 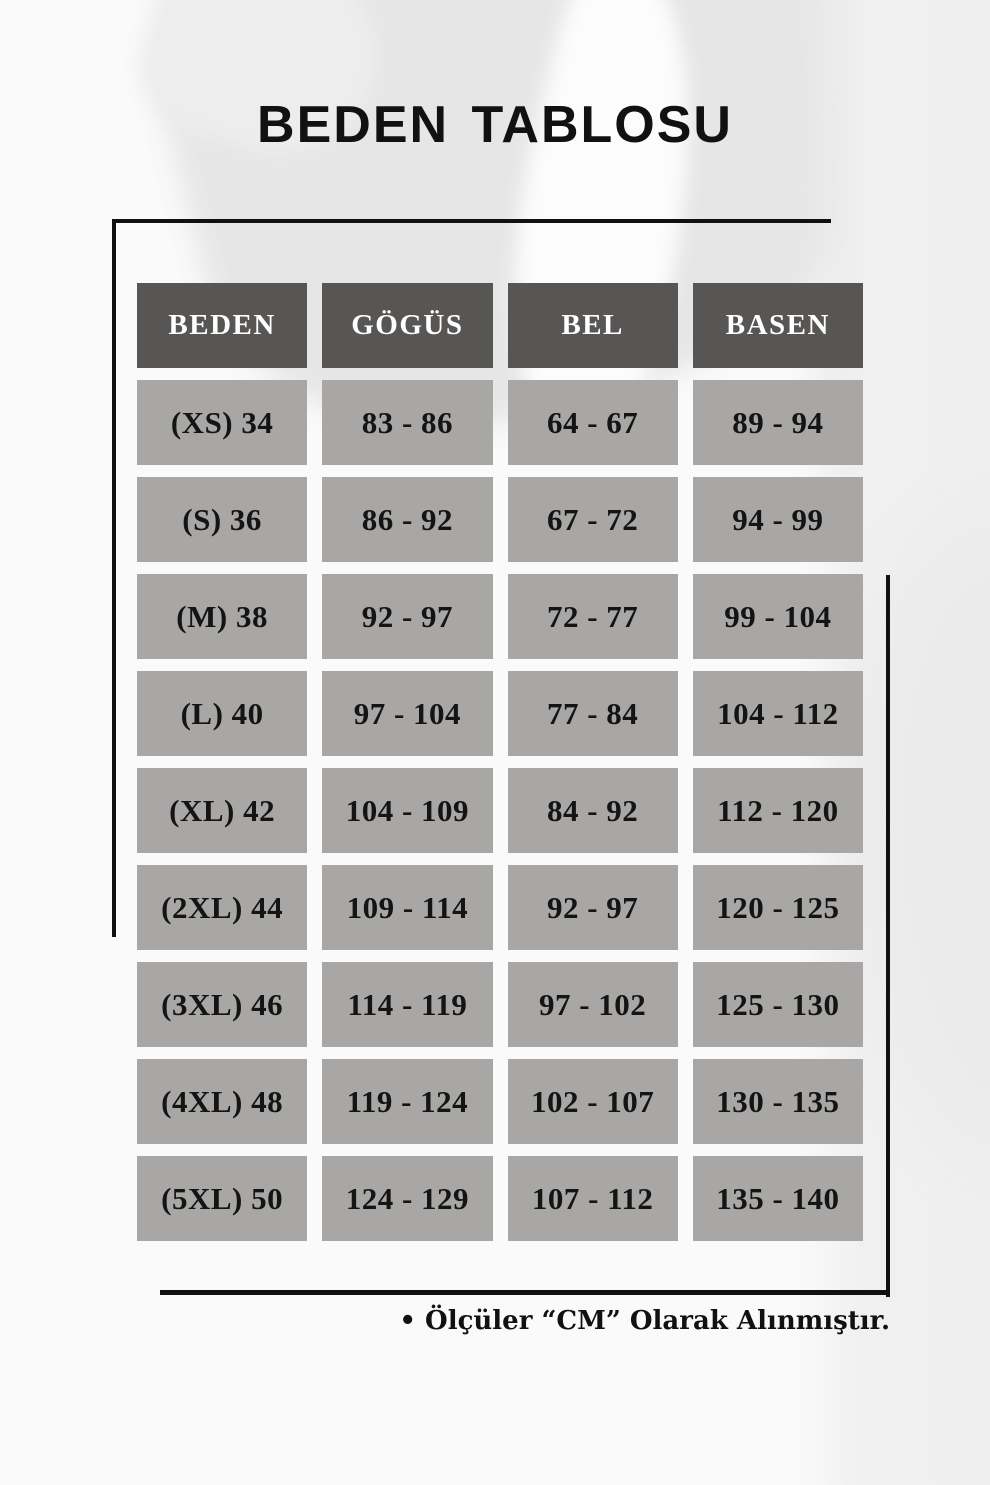 I want to click on table-cell-waist: 107 - 112, so click(x=592, y=1198).